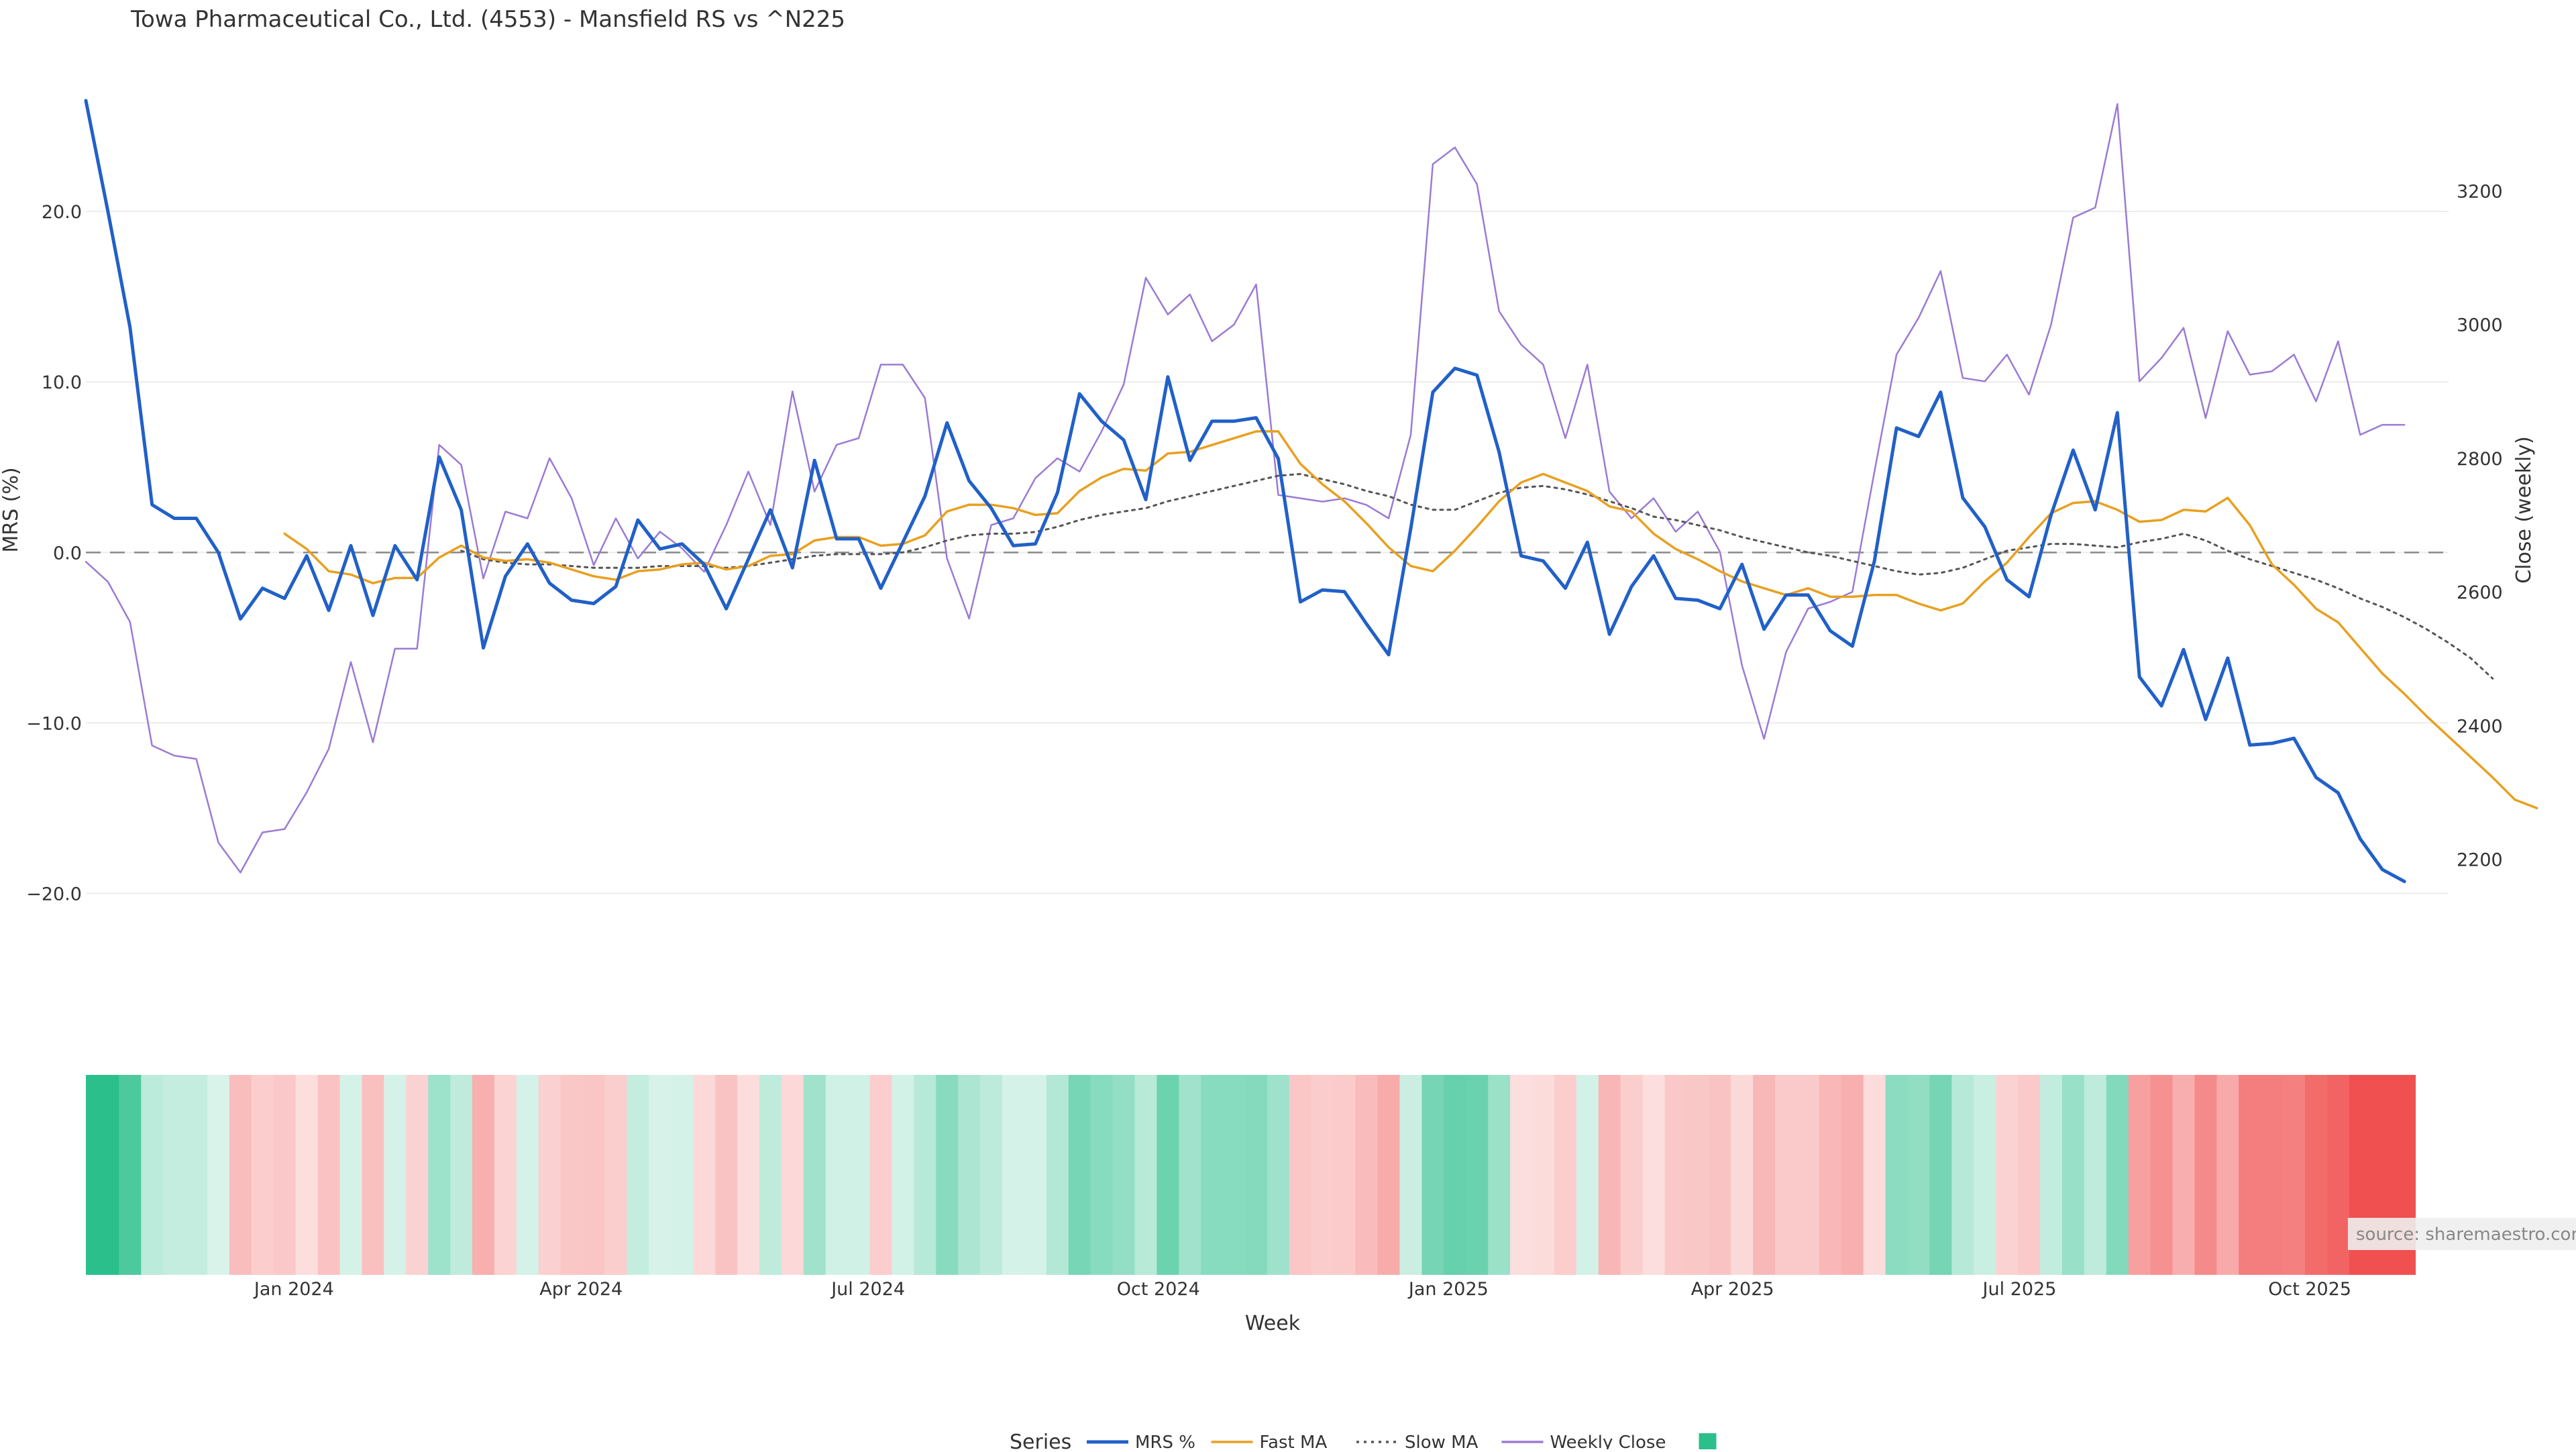  Describe the element at coordinates (2480, 326) in the screenshot. I see `y-right-tick-label: 3000` at that location.